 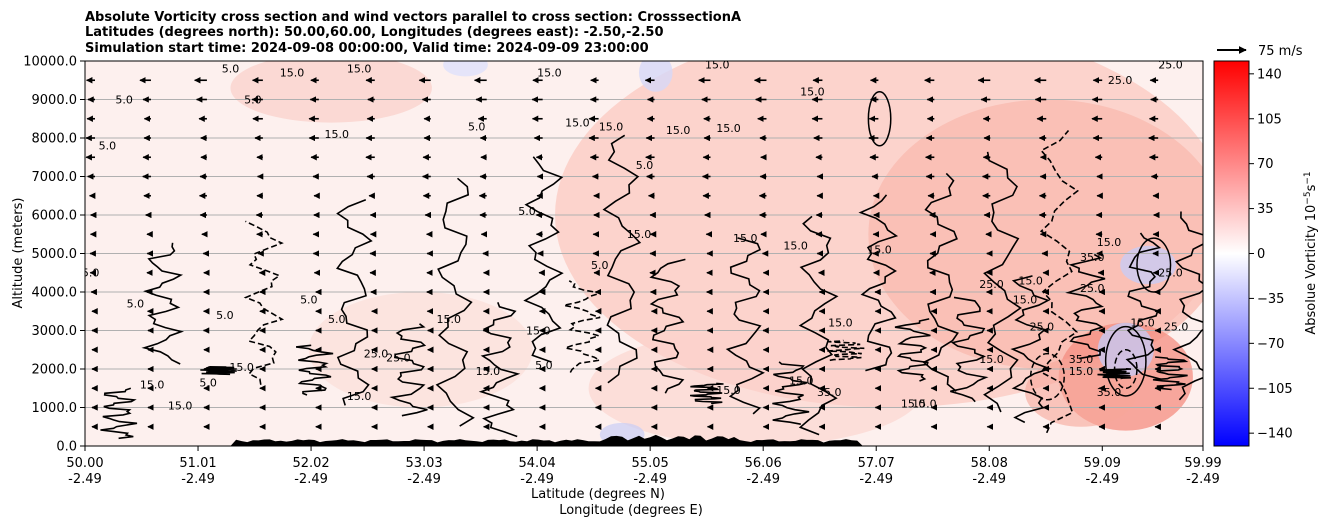 I want to click on contour-label-55: 15.0, so click(x=549, y=72).